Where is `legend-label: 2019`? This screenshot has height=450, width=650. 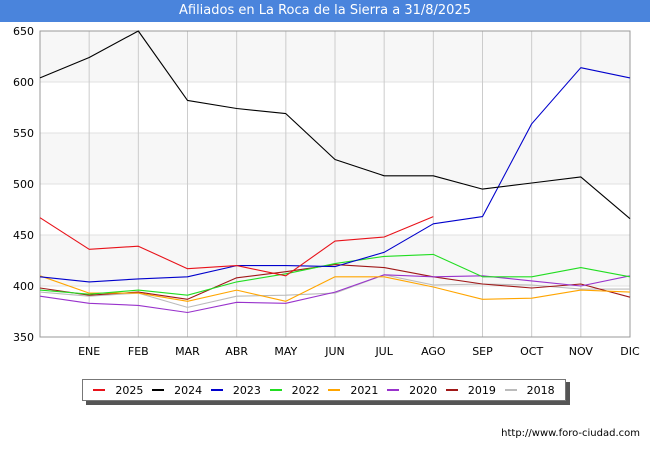 legend-label: 2019 is located at coordinates (481, 390).